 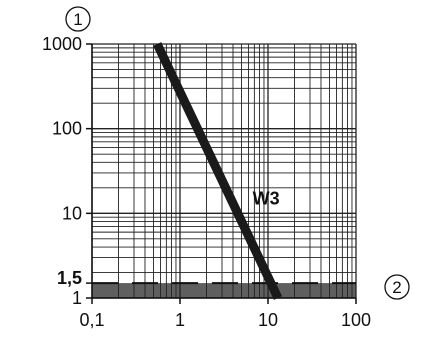 I want to click on threshold-band, so click(x=224, y=290).